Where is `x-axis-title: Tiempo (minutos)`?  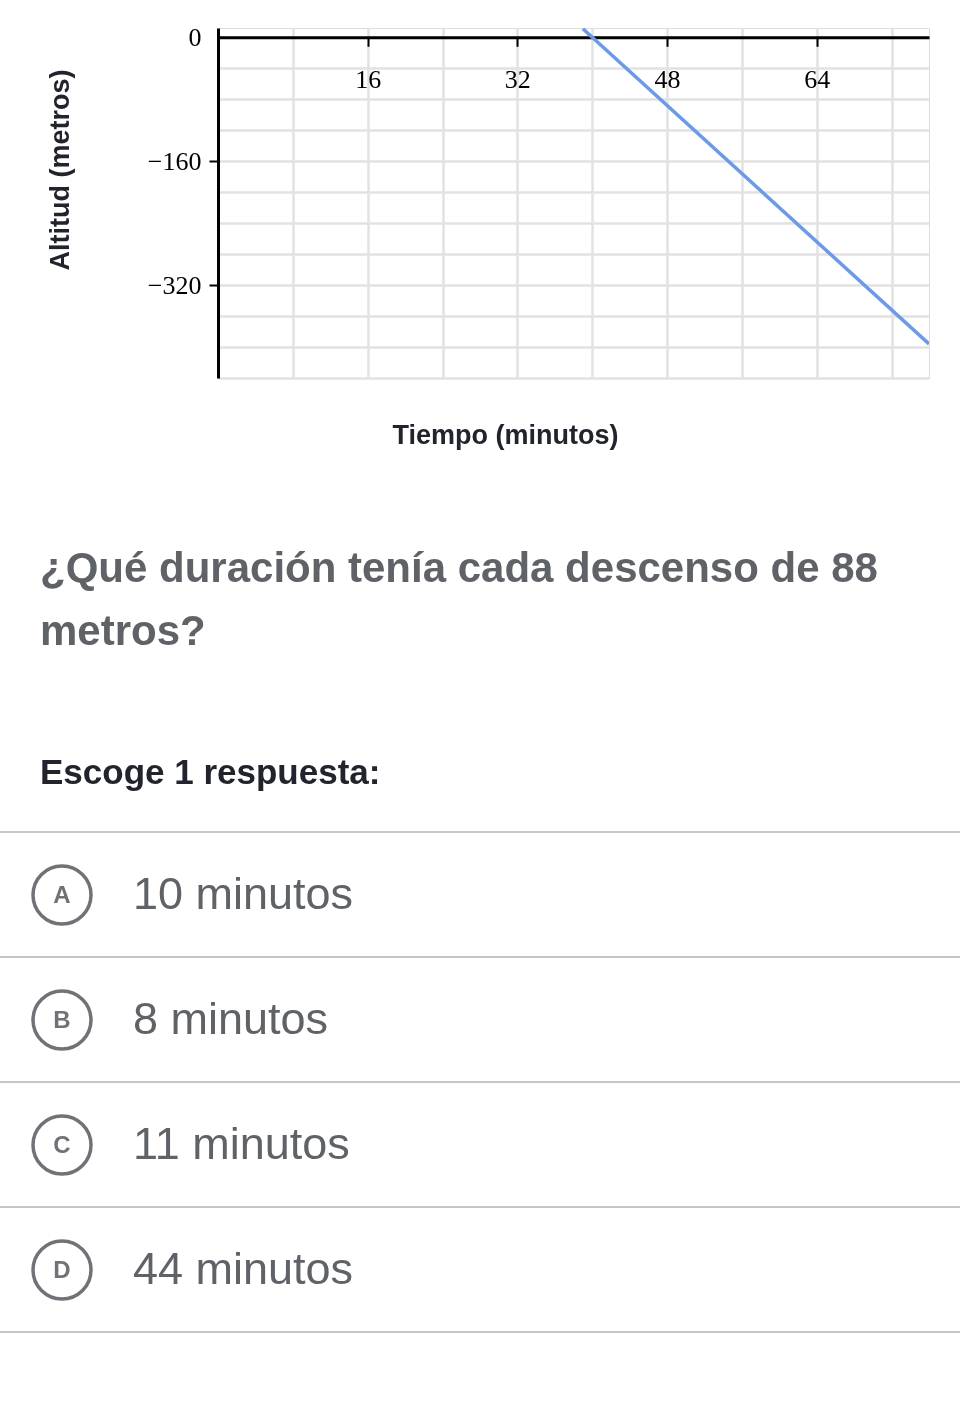 x-axis-title: Tiempo (minutos) is located at coordinates (505, 434).